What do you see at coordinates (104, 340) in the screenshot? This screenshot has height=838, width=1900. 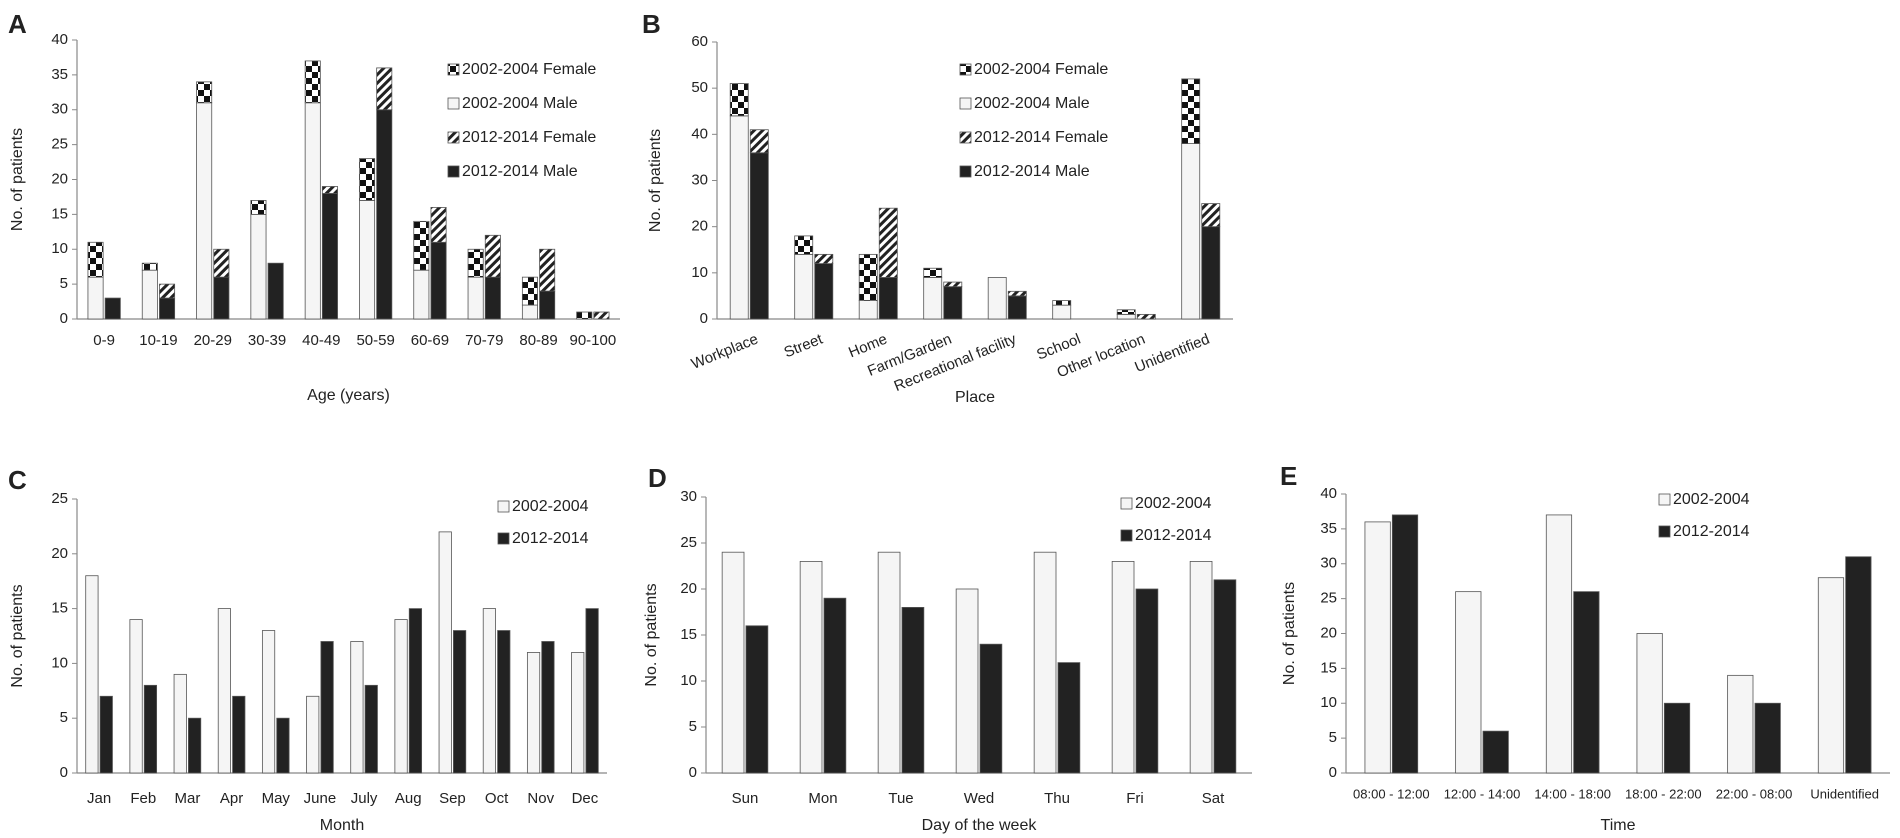 I see `x-tick-label: 0-9` at bounding box center [104, 340].